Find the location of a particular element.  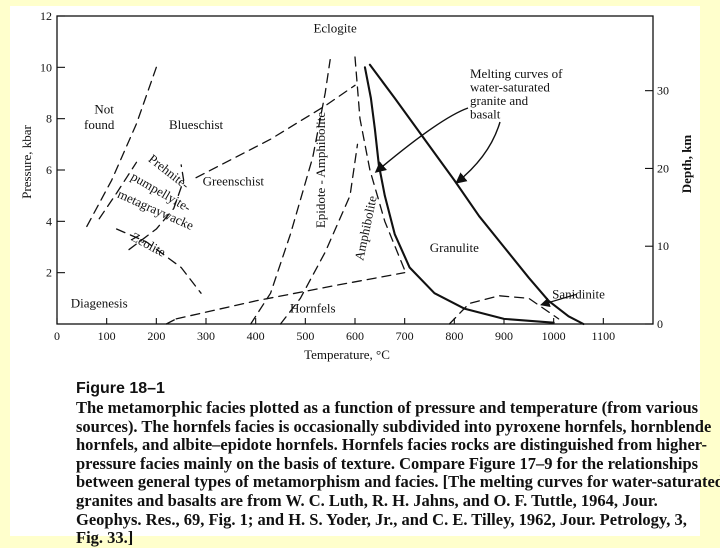

facies-label: Epidote - Amphibolite is located at coordinates (320, 170).